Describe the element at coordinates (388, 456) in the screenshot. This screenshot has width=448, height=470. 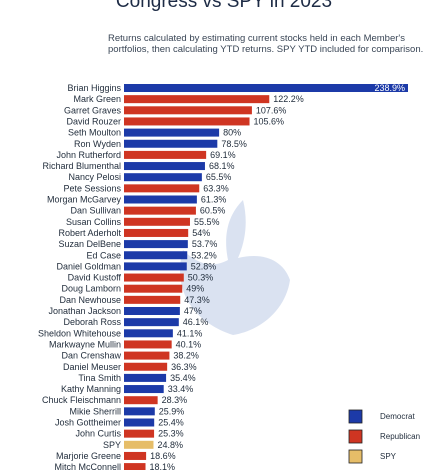
I see `legend-label: SPY` at that location.